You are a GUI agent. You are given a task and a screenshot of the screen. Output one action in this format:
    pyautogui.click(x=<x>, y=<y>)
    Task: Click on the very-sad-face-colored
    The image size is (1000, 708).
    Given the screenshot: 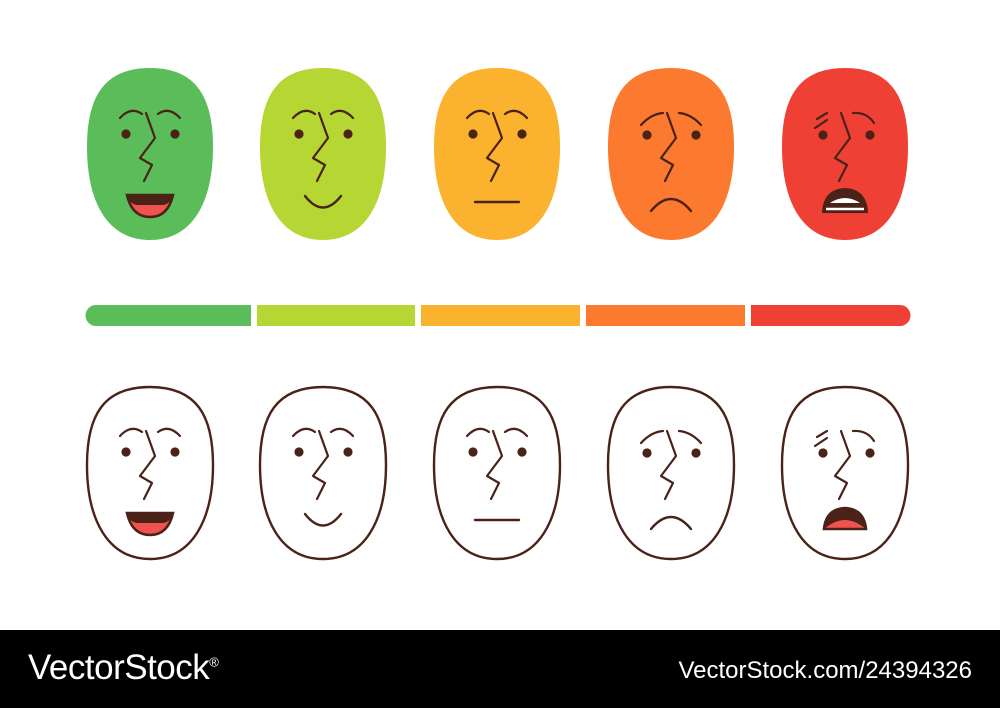 What is the action you would take?
    pyautogui.click(x=845, y=154)
    